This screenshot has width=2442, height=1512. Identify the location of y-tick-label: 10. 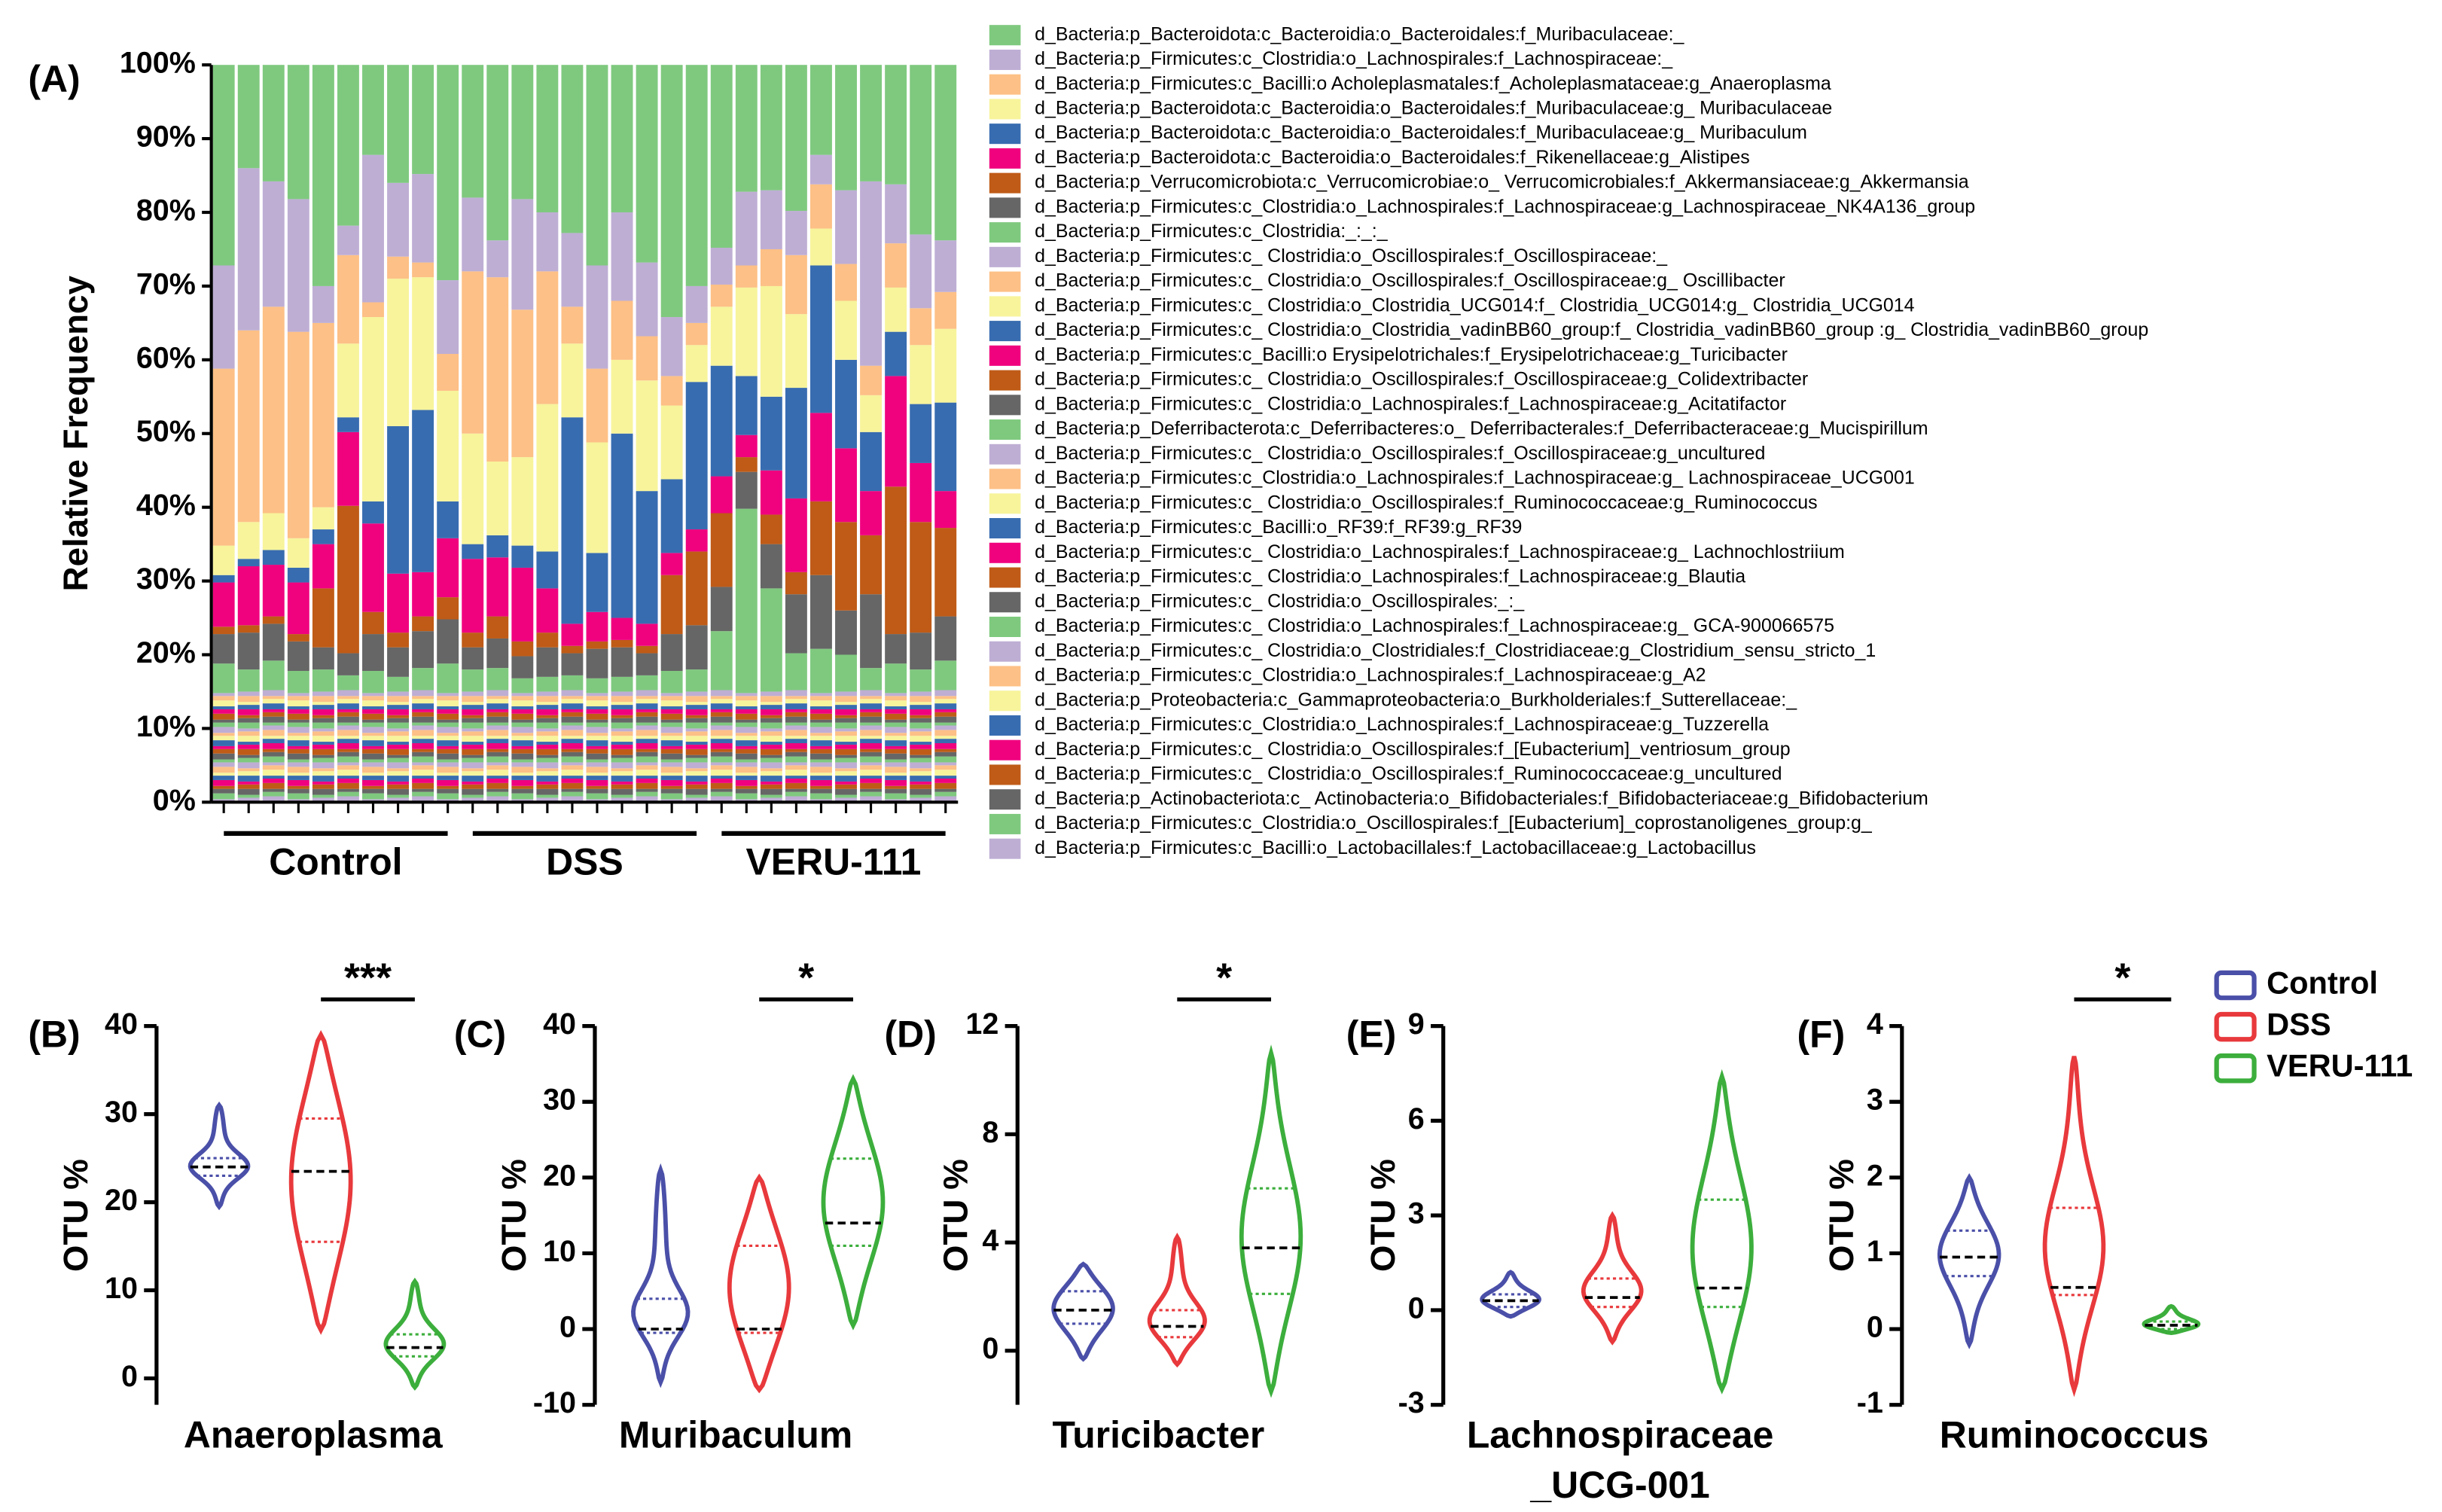
(122, 1288).